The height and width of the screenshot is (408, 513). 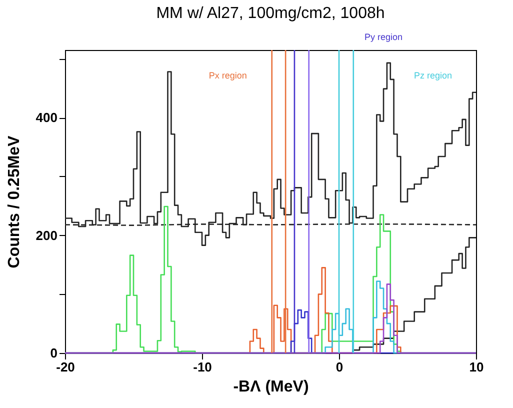 What do you see at coordinates (65, 367) in the screenshot?
I see `x-tick-label: -20` at bounding box center [65, 367].